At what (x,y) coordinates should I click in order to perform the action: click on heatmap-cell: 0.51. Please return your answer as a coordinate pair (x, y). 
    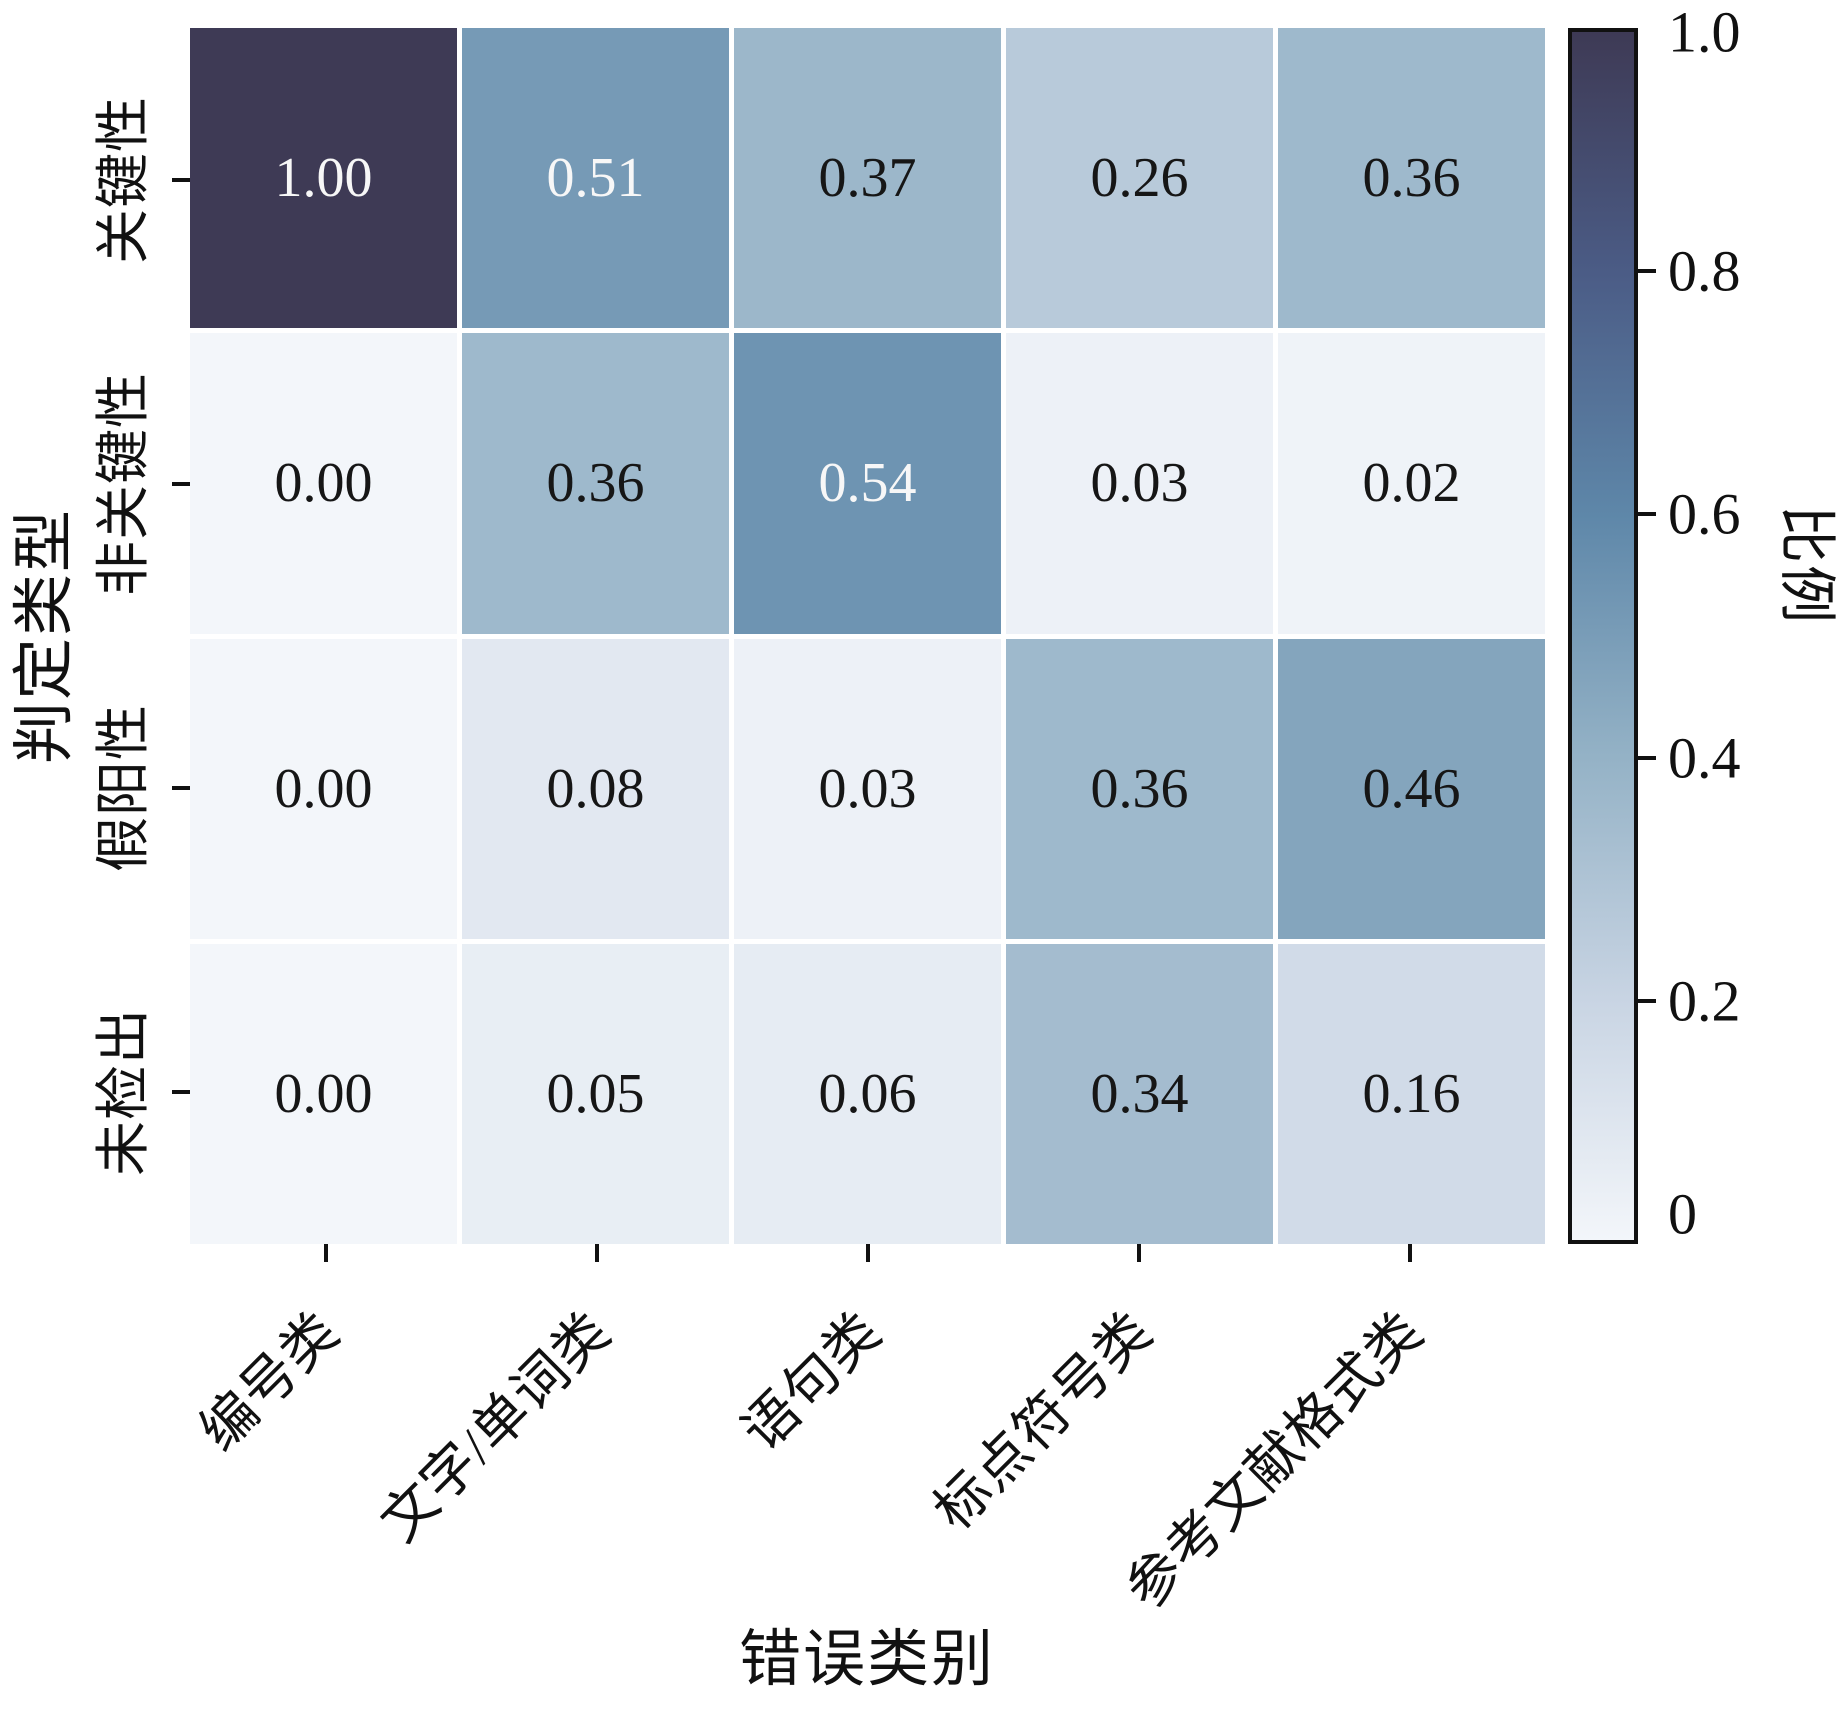
    Looking at the image, I should click on (595, 178).